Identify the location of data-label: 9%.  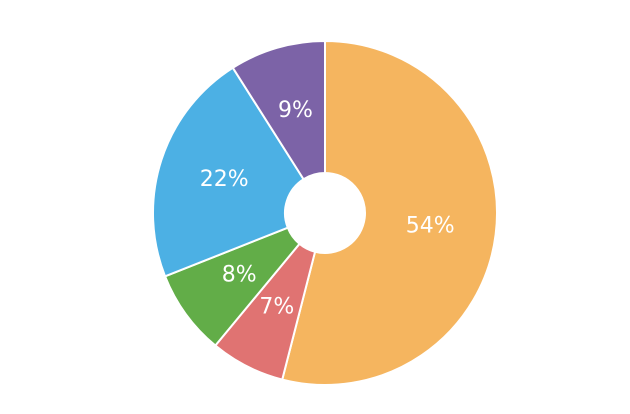
(295, 110).